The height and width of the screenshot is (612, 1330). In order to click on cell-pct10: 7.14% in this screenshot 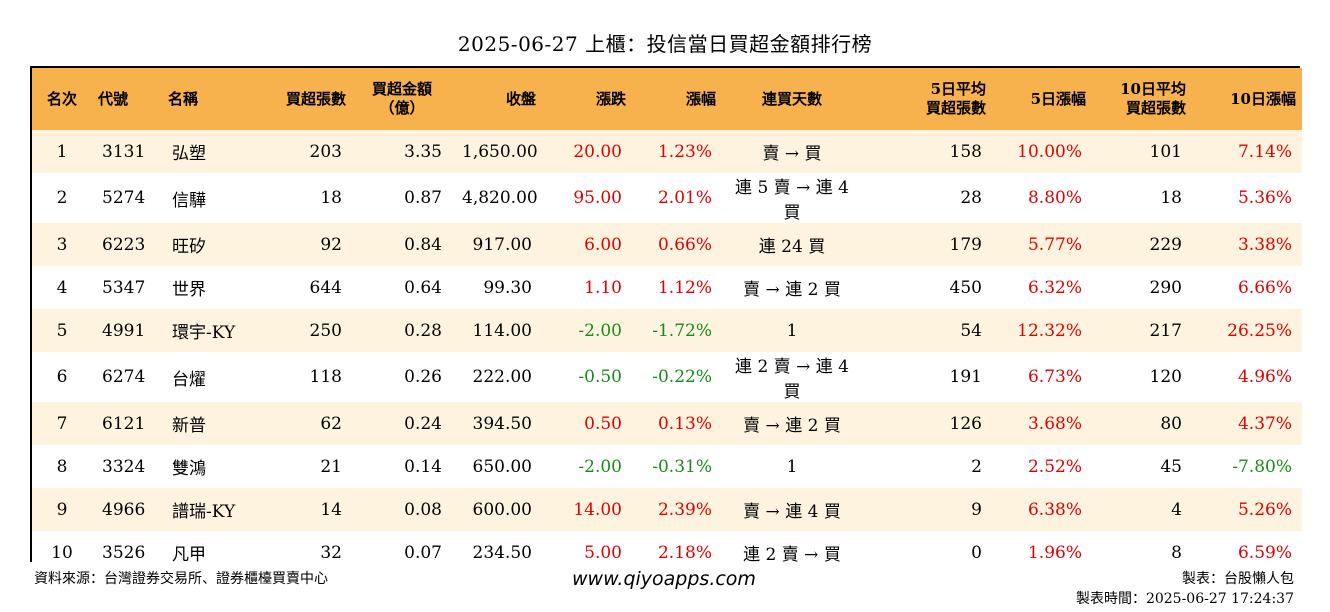, I will do `click(1264, 151)`.